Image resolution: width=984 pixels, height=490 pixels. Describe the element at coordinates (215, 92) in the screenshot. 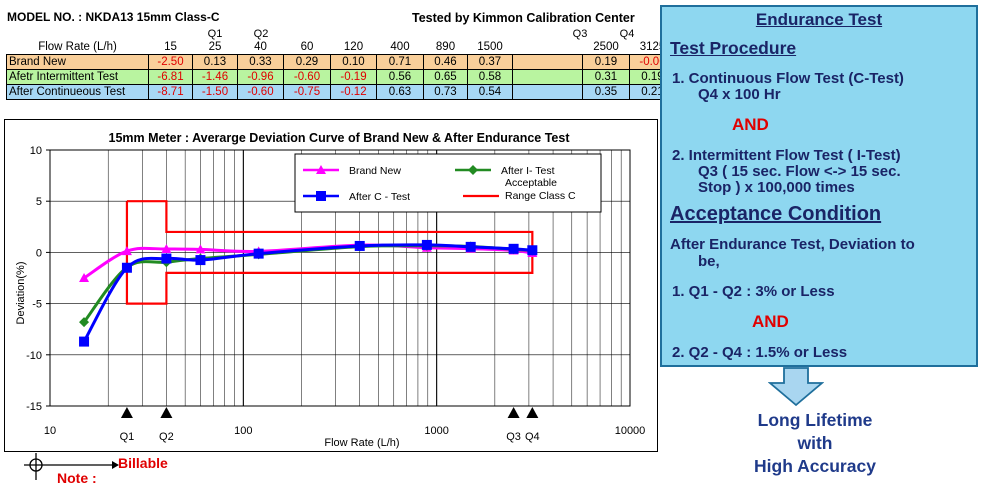

I see `table-cell: -1.50` at that location.